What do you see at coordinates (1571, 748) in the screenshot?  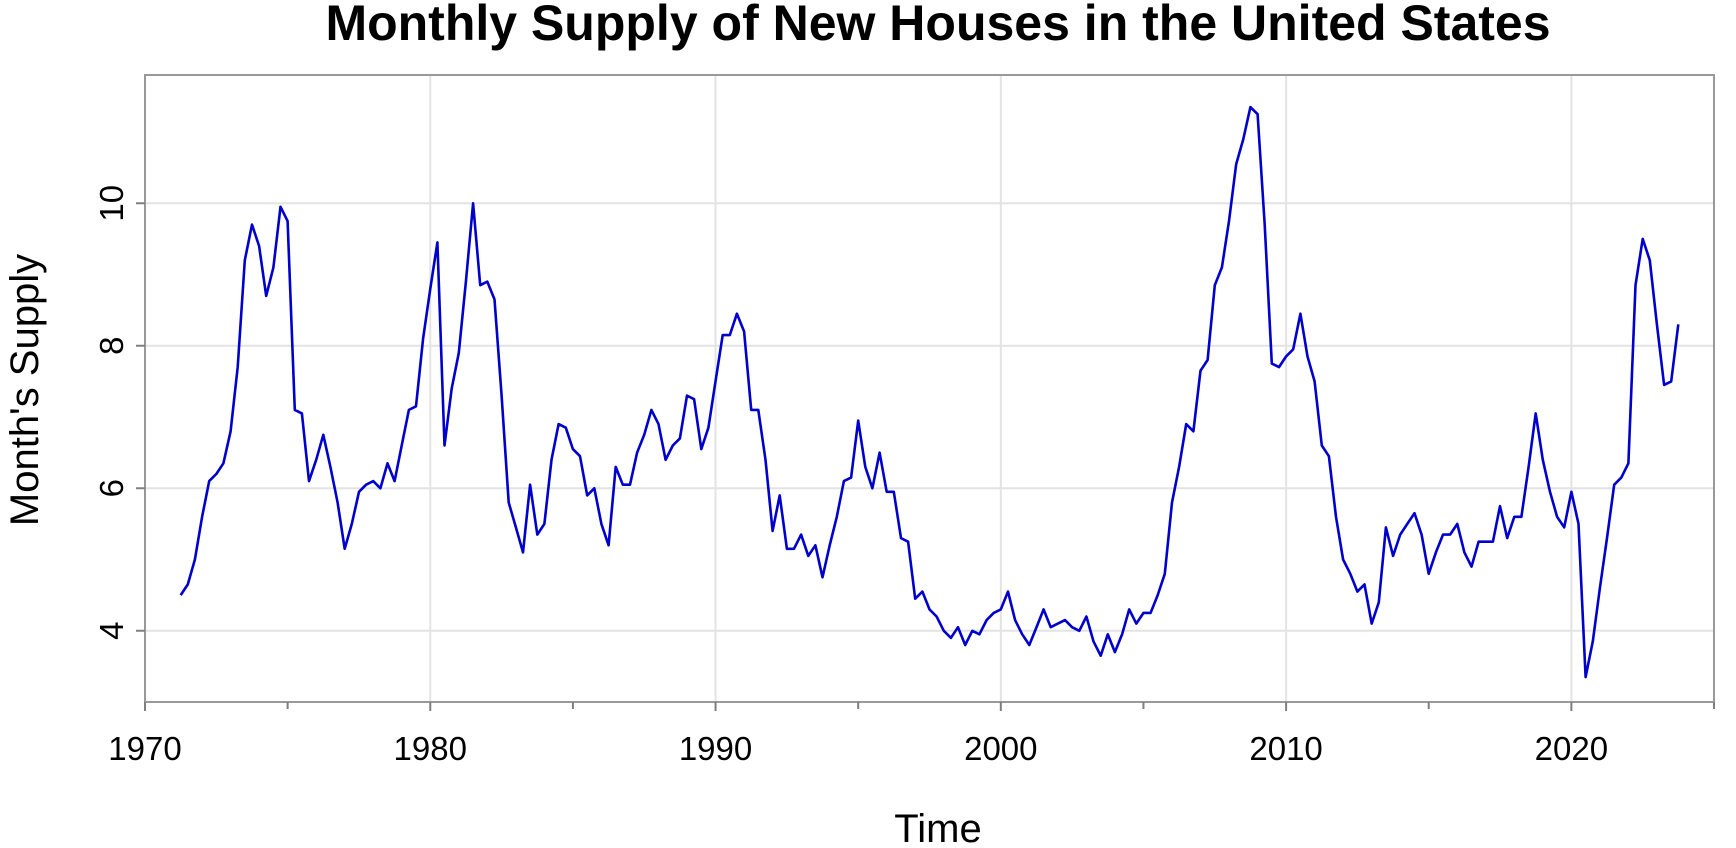 I see `x-tick-label: 2020` at bounding box center [1571, 748].